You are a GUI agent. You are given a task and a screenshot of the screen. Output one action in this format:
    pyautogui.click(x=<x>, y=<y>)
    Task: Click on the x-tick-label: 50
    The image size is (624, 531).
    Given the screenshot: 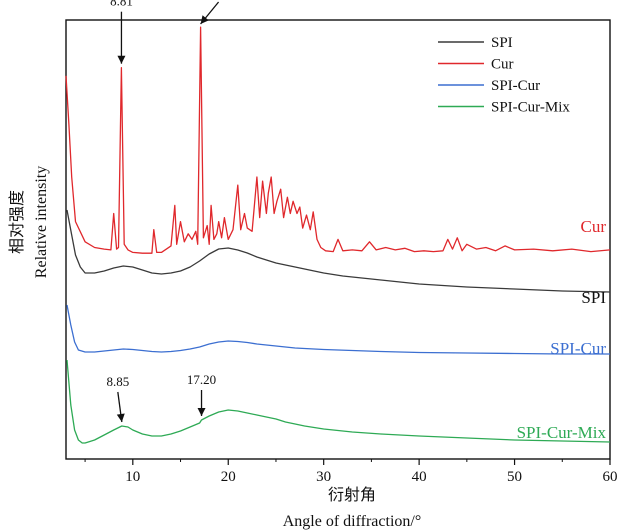 What is the action you would take?
    pyautogui.click(x=514, y=477)
    